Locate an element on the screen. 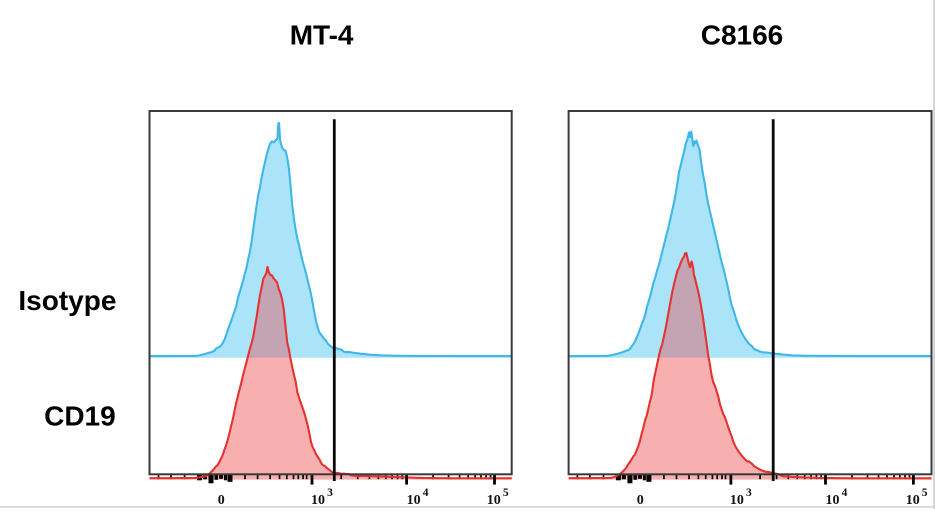  svg-text: Isotype is located at coordinates (67, 300).